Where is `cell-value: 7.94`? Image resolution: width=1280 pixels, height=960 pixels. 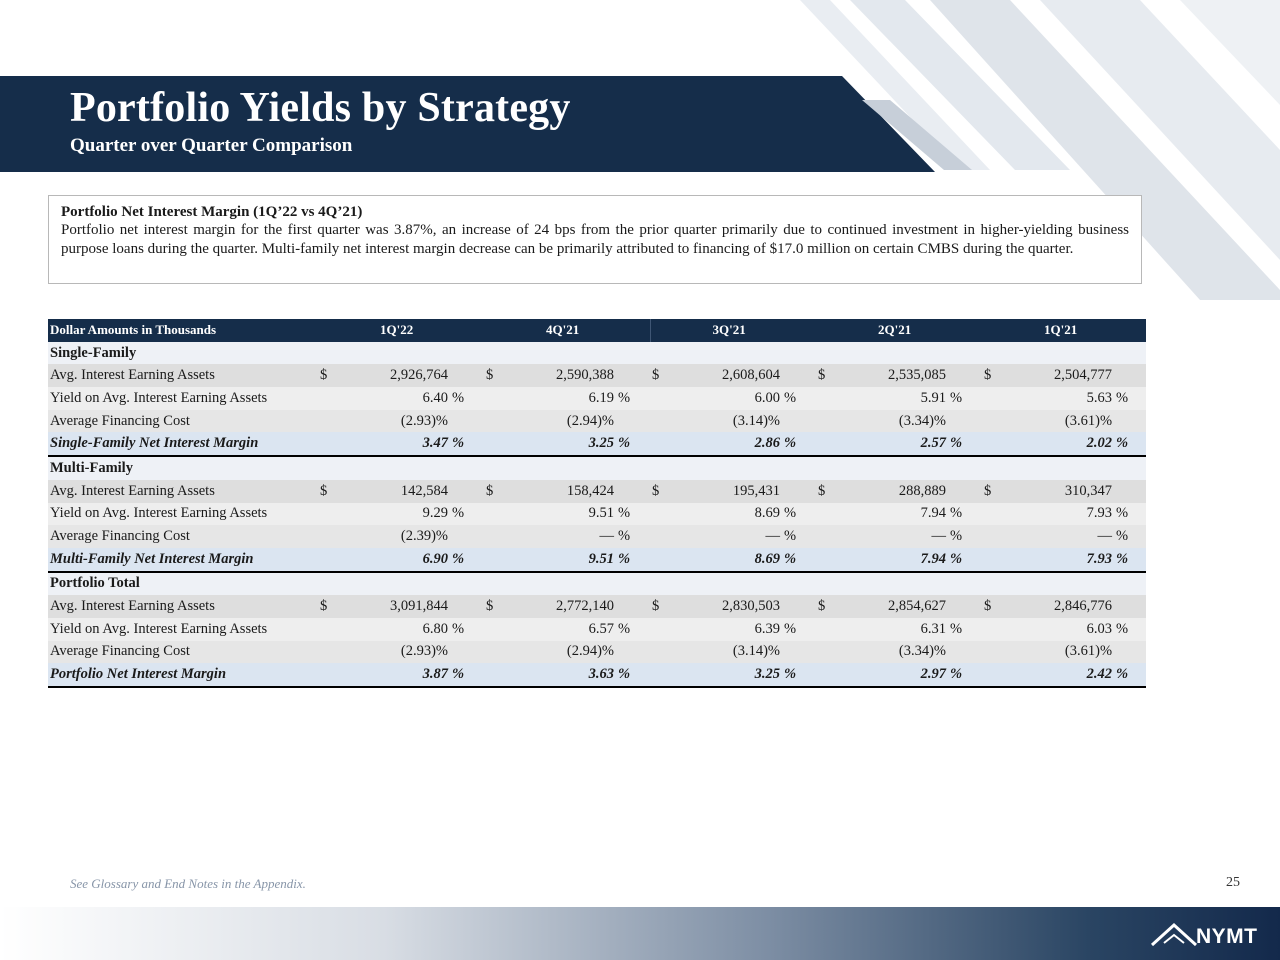
cell-value: 7.94 is located at coordinates (895, 560).